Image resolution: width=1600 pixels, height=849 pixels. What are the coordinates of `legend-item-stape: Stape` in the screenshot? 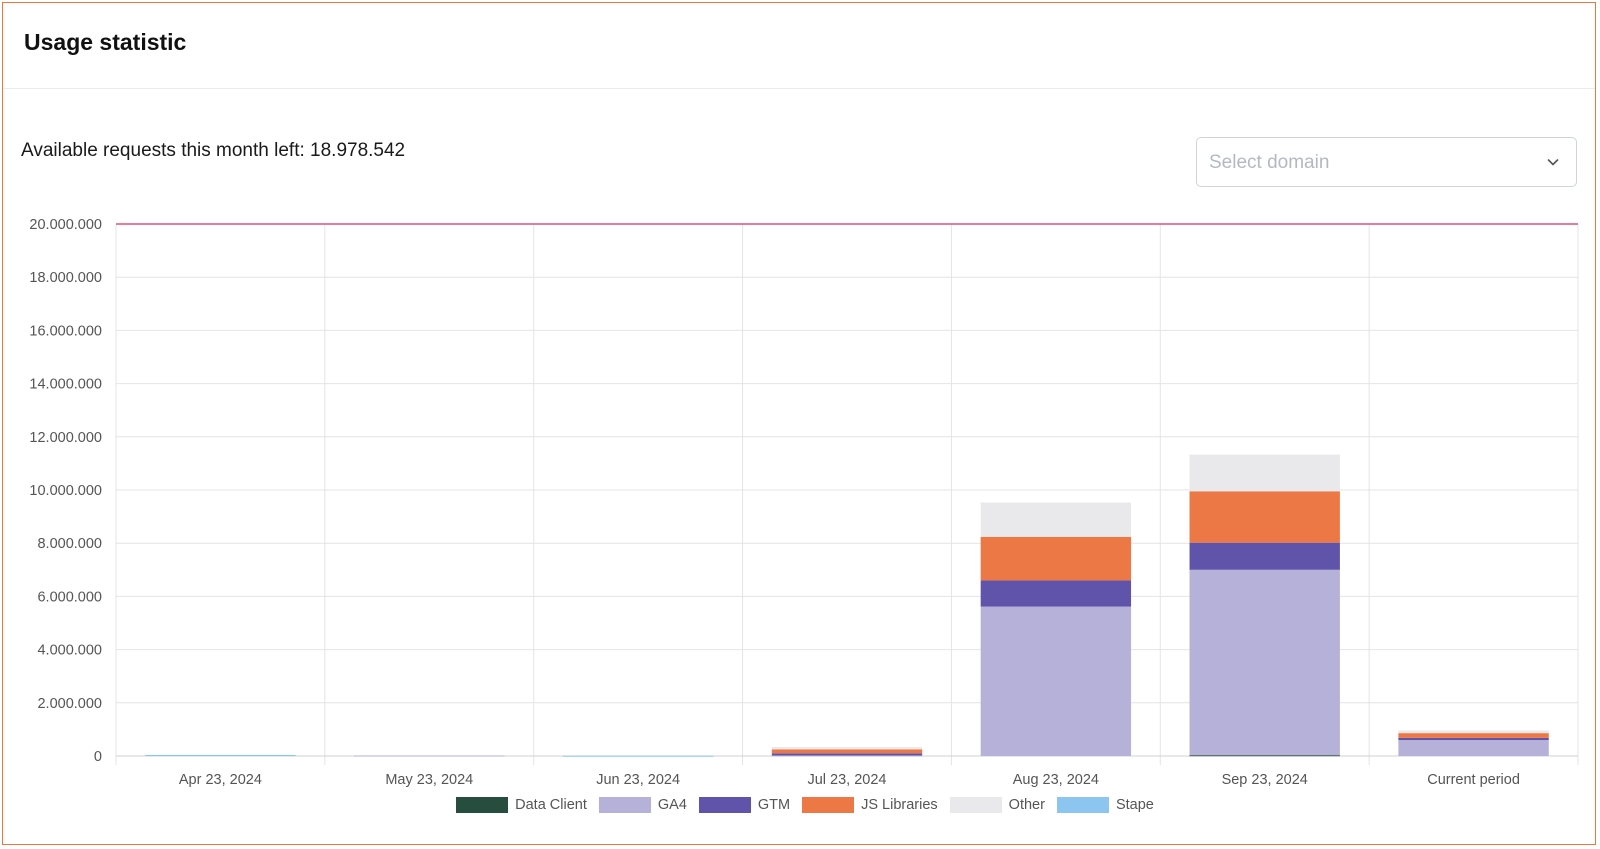 It's located at (1105, 805).